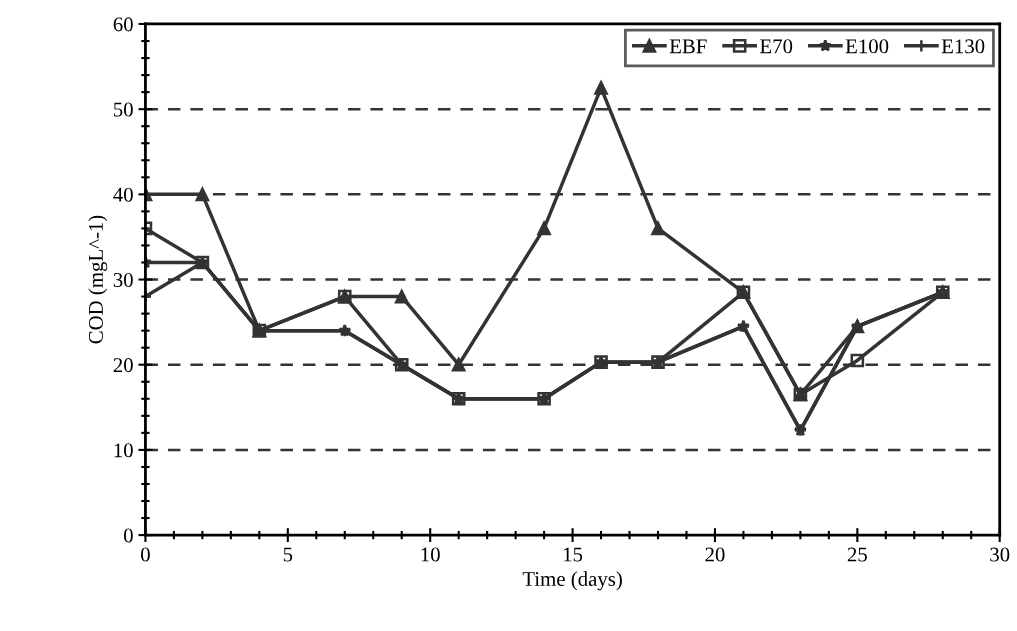 This screenshot has height=631, width=1017. Describe the element at coordinates (857, 554) in the screenshot. I see `x-tick-label: 25` at that location.